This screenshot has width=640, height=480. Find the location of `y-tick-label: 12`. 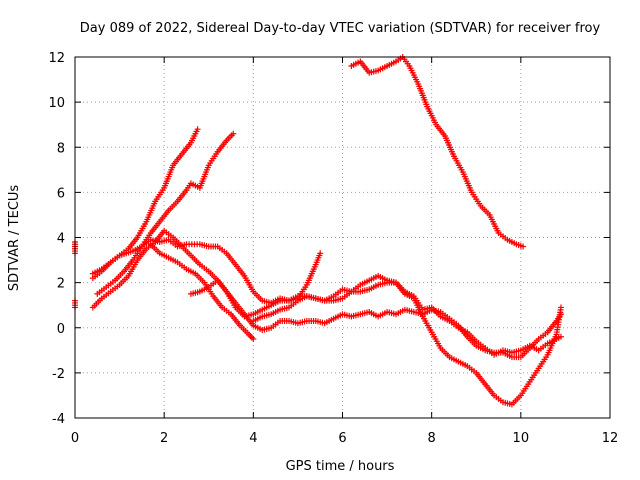

y-tick-label: 12 is located at coordinates (56, 58).